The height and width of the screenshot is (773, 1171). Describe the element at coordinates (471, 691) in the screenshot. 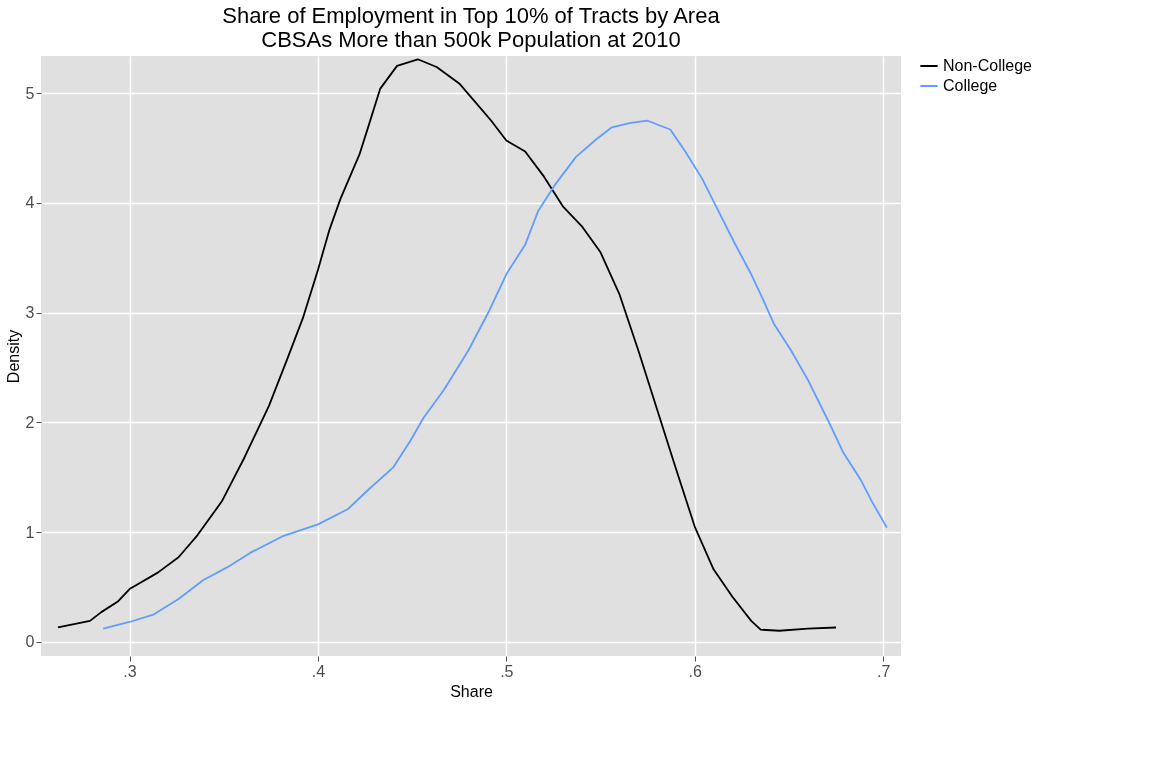

I see `x-axis-title: Share` at that location.